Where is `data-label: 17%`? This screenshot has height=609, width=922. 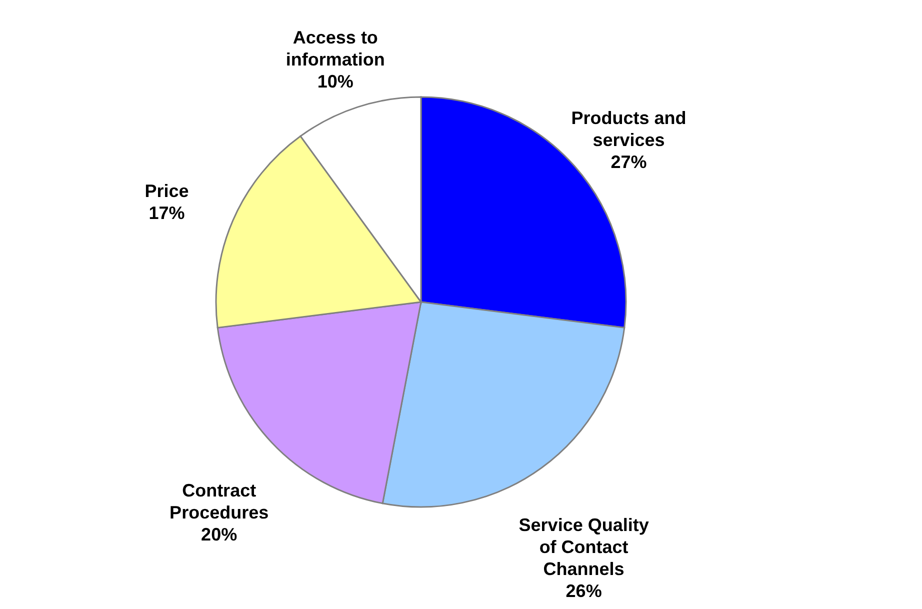
data-label: 17% is located at coordinates (166, 212).